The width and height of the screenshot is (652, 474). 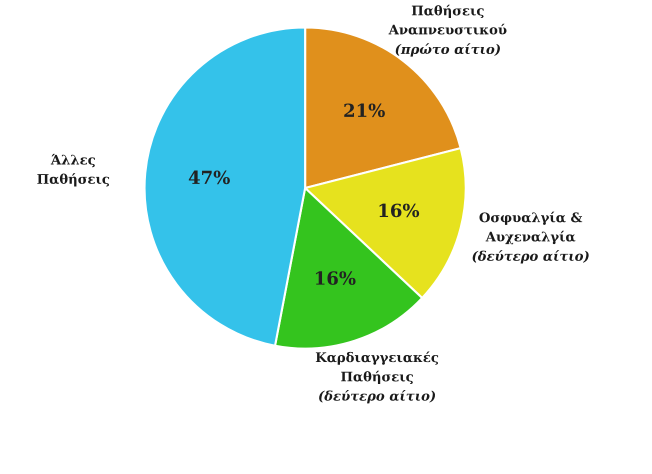 What do you see at coordinates (73, 170) in the screenshot?
I see `slice-label: Άλλες Παθήσεις` at bounding box center [73, 170].